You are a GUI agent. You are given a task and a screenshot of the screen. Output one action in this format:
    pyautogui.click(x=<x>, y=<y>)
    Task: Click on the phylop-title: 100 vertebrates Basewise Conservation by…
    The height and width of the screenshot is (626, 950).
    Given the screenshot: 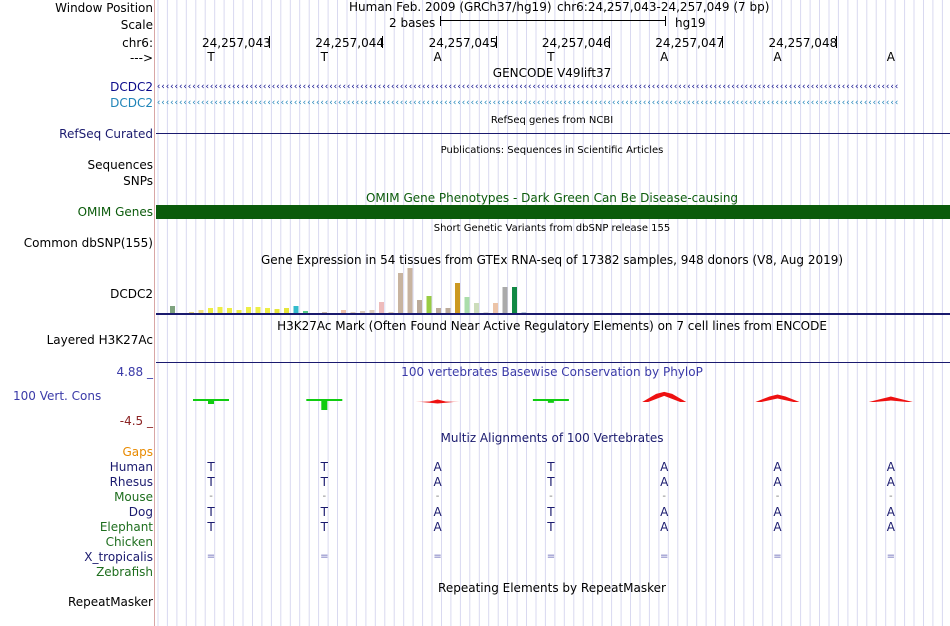 What is the action you would take?
    pyautogui.click(x=552, y=372)
    